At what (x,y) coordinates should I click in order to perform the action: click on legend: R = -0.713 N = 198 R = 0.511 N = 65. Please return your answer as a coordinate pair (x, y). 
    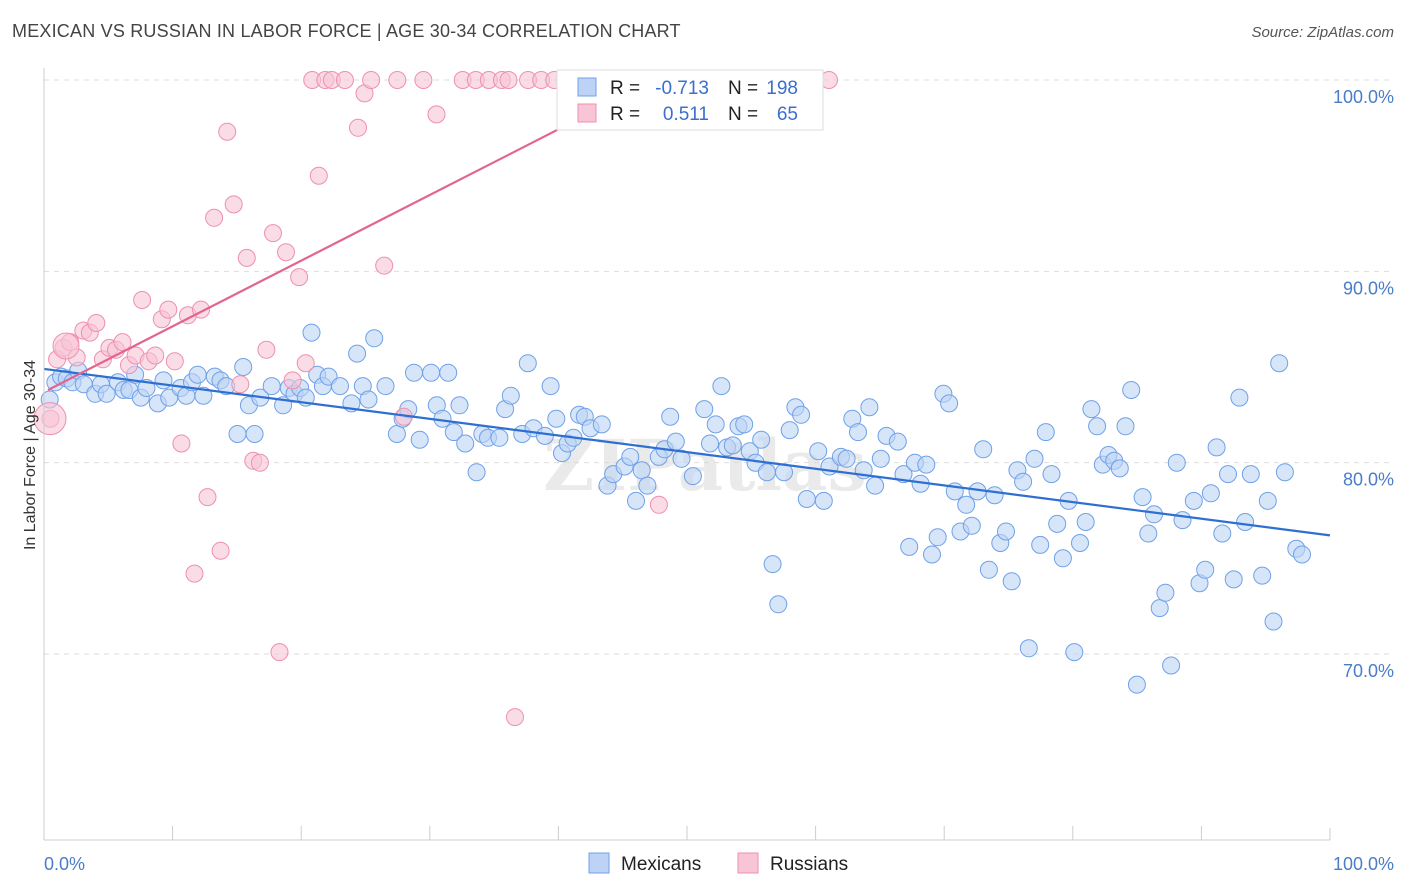
    Looking at the image, I should click on (690, 100).